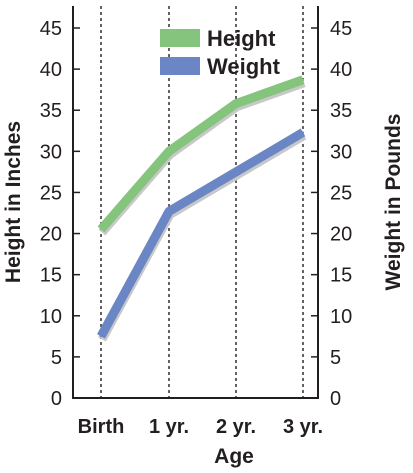  I want to click on weight-legend-label: Weight, so click(244, 66).